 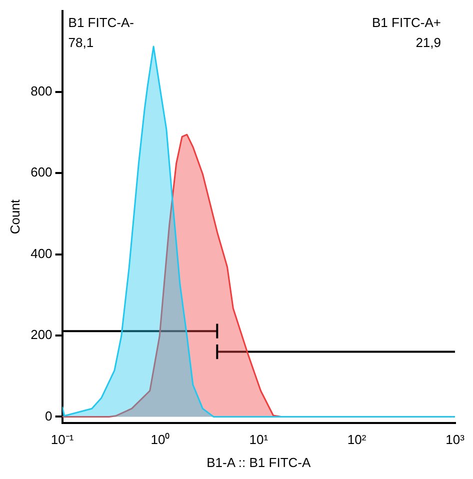 I want to click on y-axis-title: Count, so click(x=14, y=216).